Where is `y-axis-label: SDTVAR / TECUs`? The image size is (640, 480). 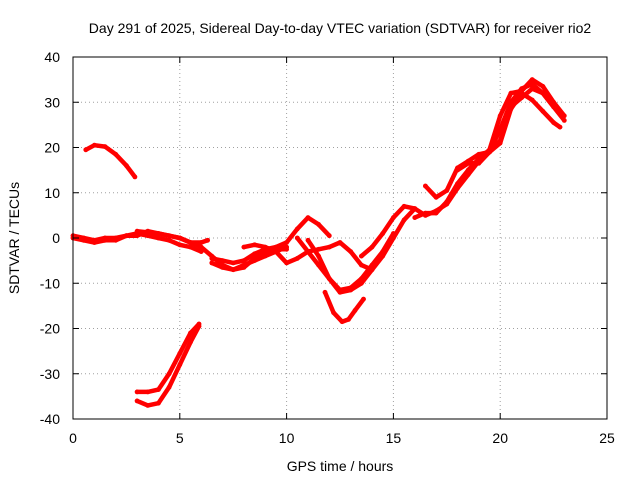 y-axis-label: SDTVAR / TECUs is located at coordinates (14, 238).